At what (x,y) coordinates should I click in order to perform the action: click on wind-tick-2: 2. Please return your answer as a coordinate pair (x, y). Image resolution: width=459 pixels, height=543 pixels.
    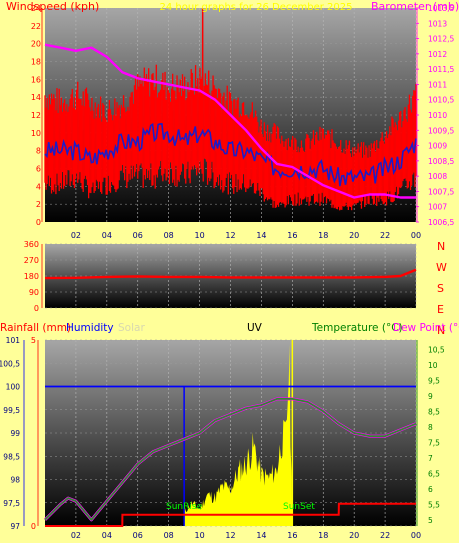
    Looking at the image, I should click on (38, 204).